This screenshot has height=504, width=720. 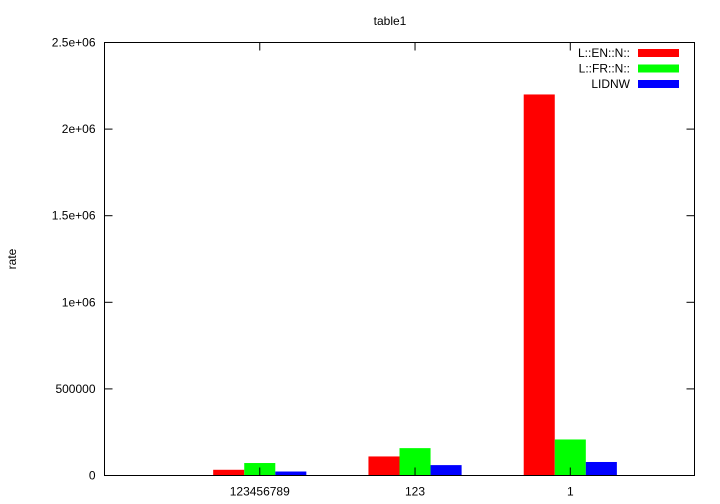 I want to click on x-tick-label: 1, so click(x=570, y=492).